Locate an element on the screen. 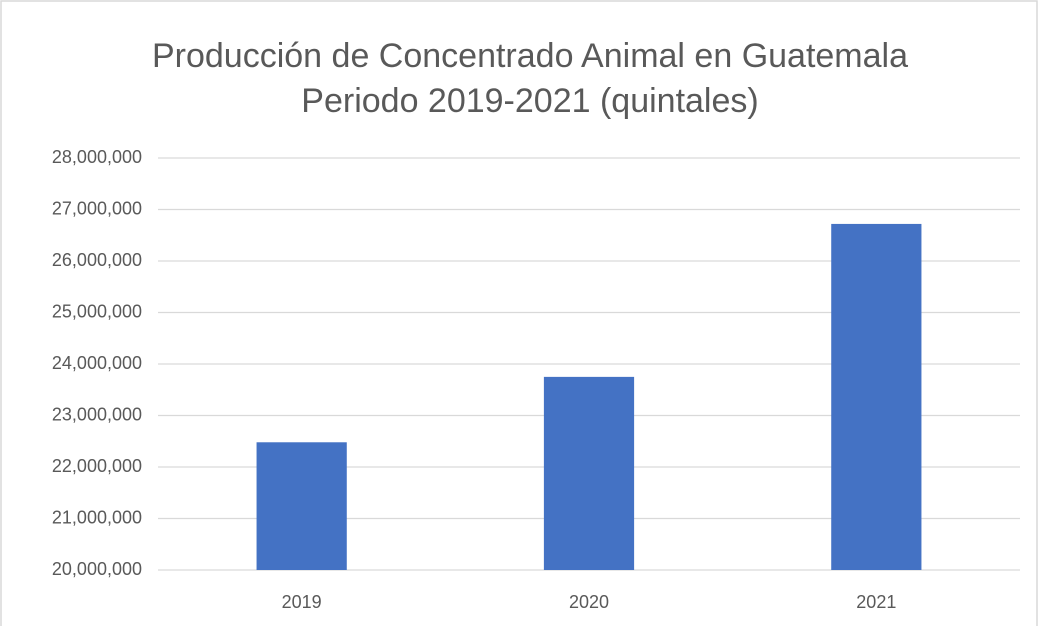 The width and height of the screenshot is (1038, 626). y-tick-label: 27,000,000 is located at coordinates (97, 208).